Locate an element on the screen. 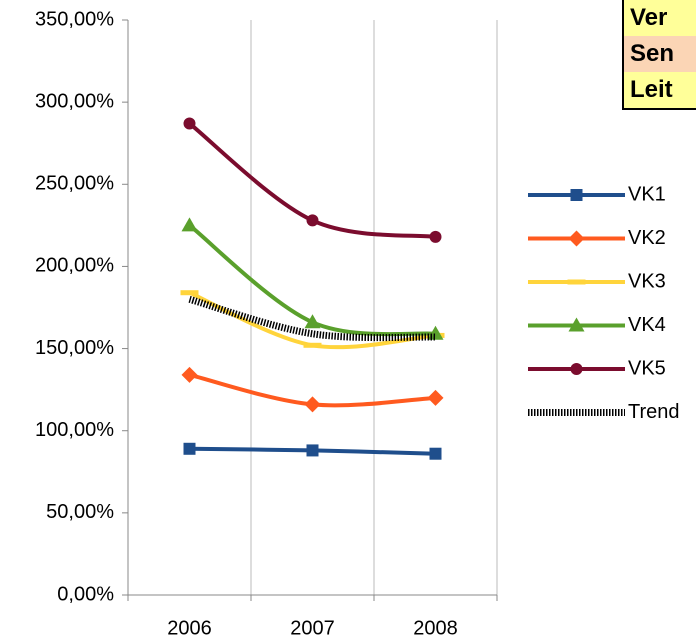 This screenshot has height=639, width=696. y-tick-label: 100,00% is located at coordinates (74, 430).